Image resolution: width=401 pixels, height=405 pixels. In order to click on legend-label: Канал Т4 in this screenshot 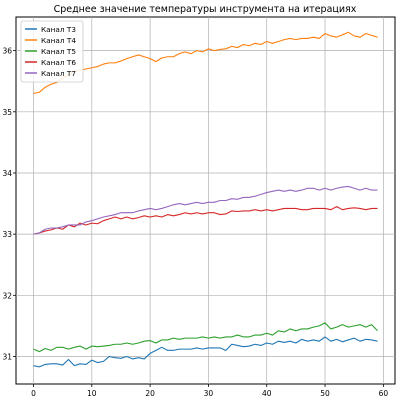, I will do `click(58, 40)`.